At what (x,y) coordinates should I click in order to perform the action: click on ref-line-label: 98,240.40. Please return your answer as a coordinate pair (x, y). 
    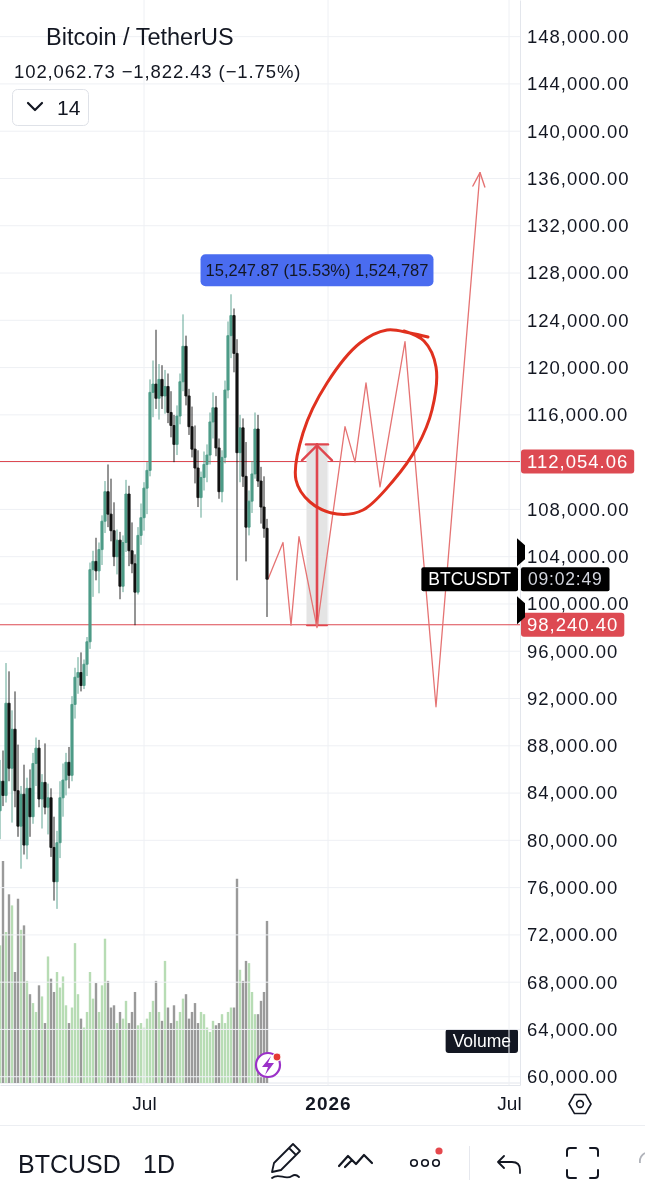
    Looking at the image, I should click on (573, 625).